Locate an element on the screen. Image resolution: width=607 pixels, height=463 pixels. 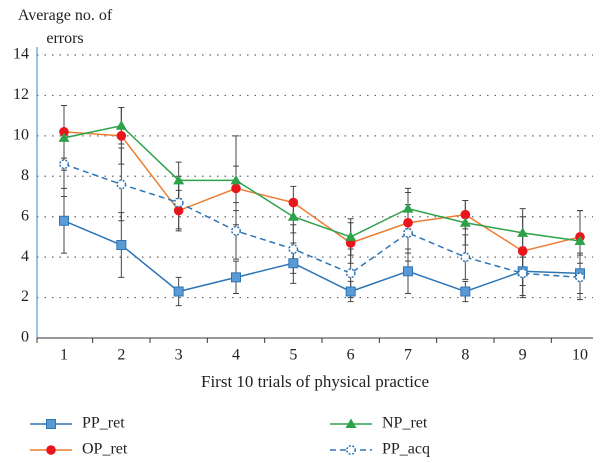
y-tick-label: 0 is located at coordinates (25, 337).